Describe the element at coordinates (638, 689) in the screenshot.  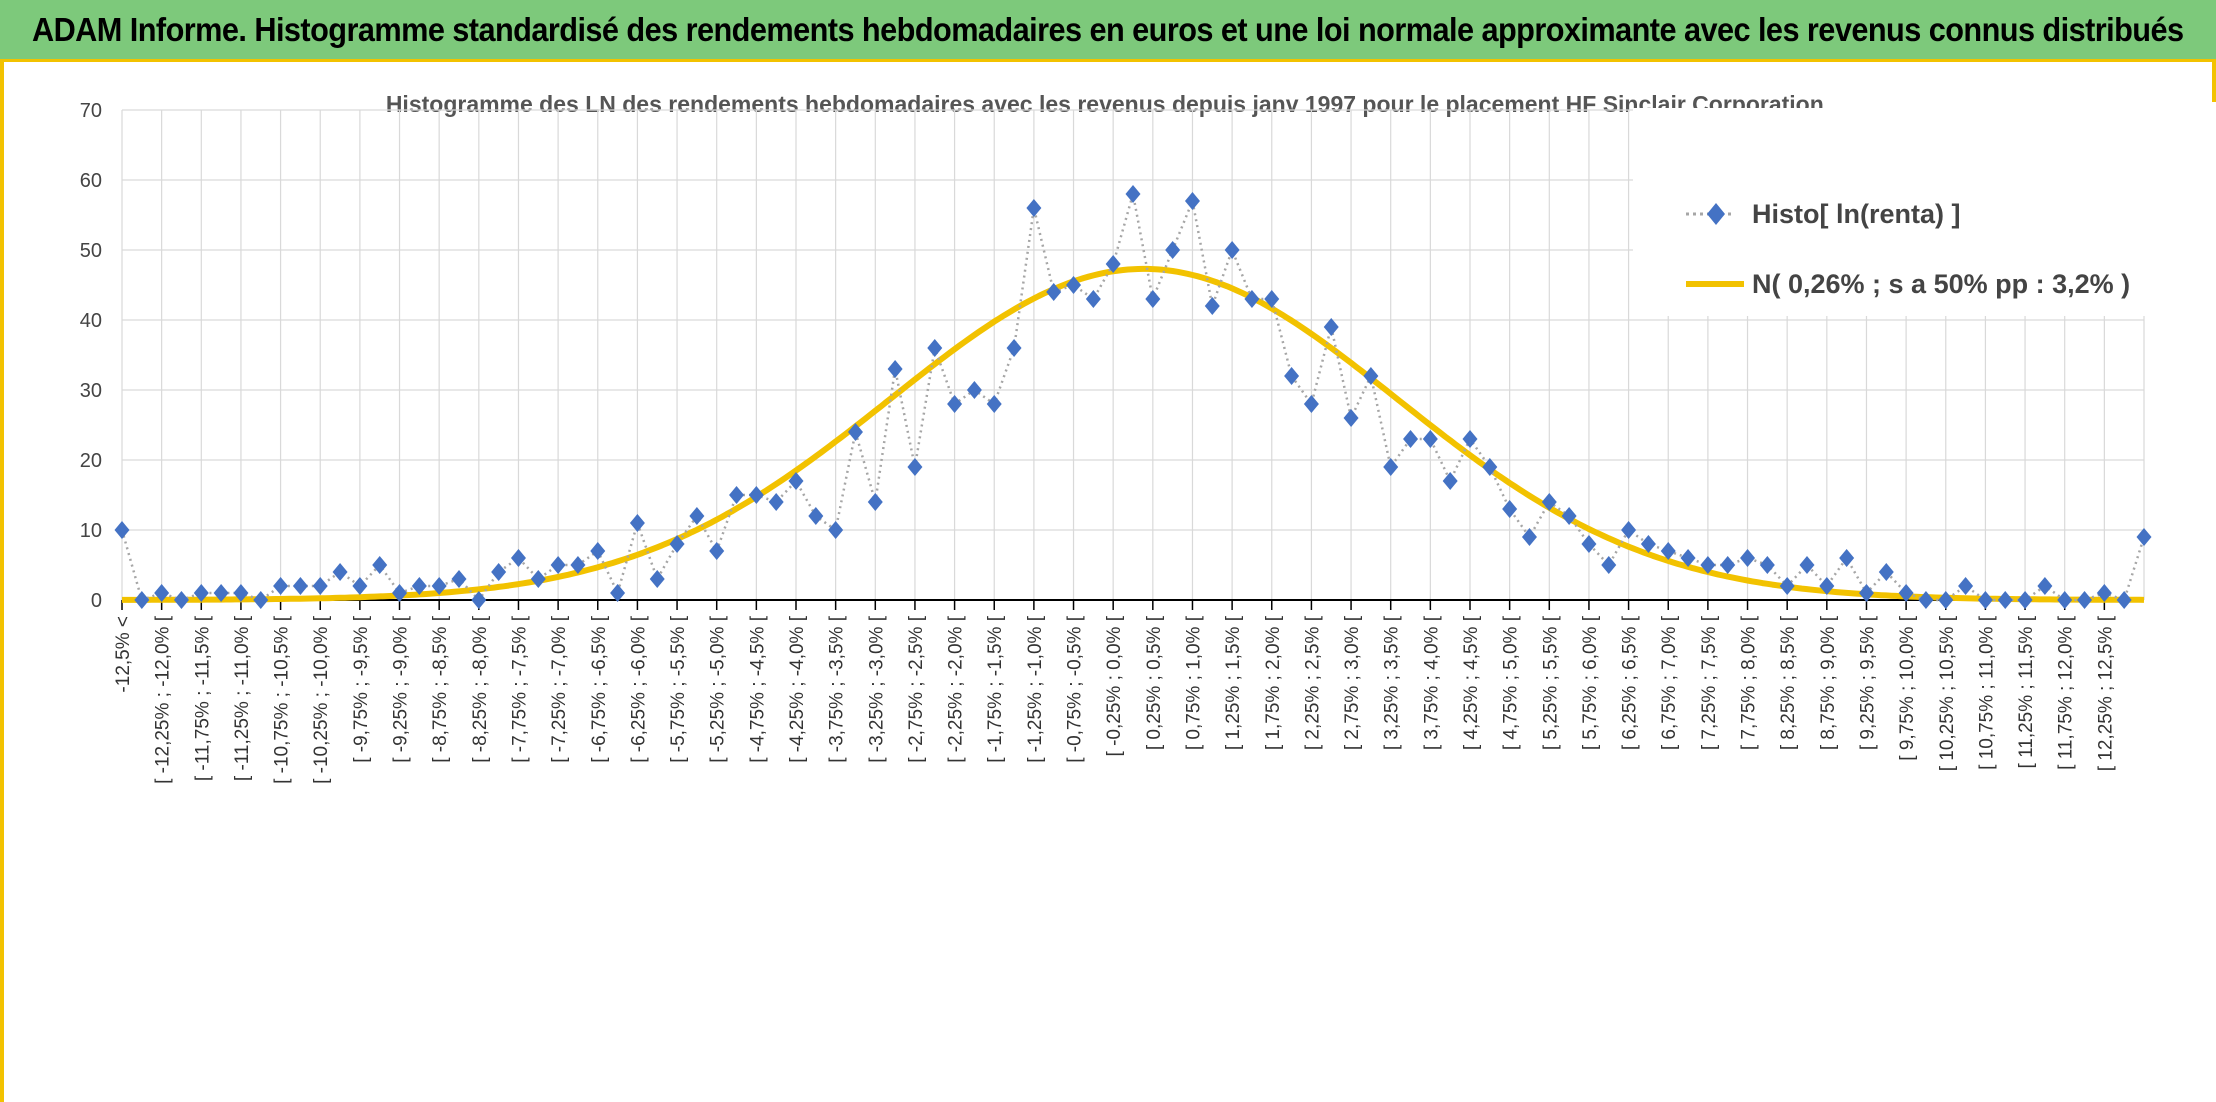
I see `x-tick-label: [ -6,25% ; -6,0% [` at that location.